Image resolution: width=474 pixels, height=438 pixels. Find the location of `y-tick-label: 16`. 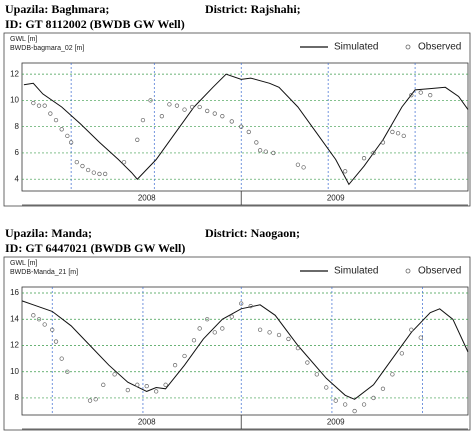

y-tick-label: 16 is located at coordinates (14, 292).